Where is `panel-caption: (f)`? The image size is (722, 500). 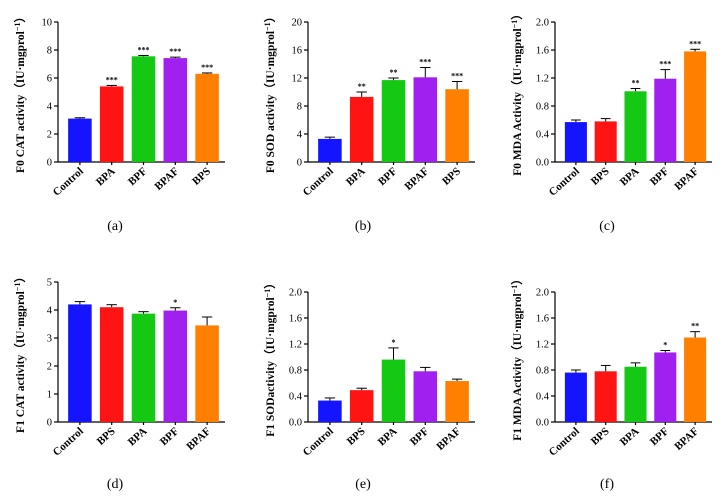 panel-caption: (f) is located at coordinates (607, 484).